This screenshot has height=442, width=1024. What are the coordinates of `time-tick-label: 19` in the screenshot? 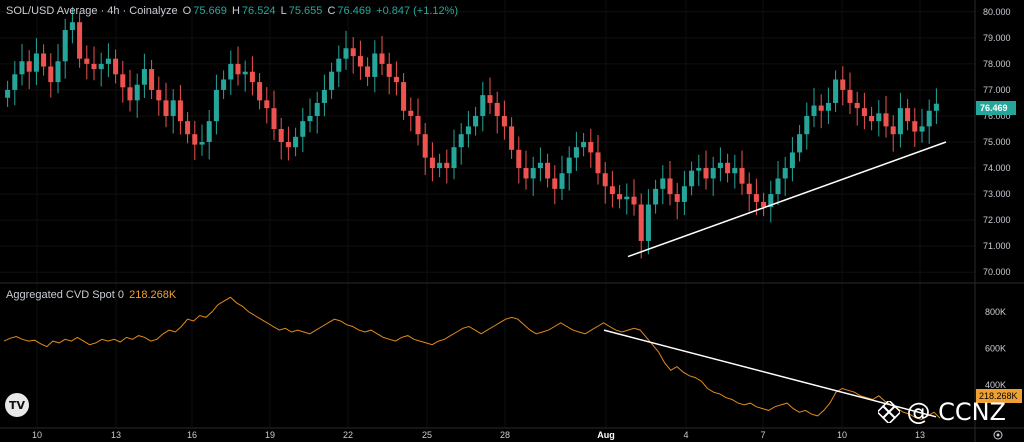 It's located at (270, 435).